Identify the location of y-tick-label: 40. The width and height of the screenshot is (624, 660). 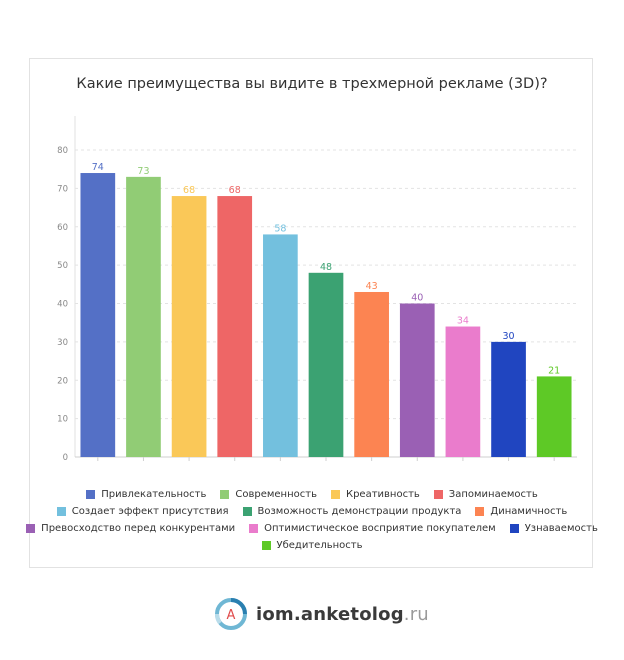
(62, 305).